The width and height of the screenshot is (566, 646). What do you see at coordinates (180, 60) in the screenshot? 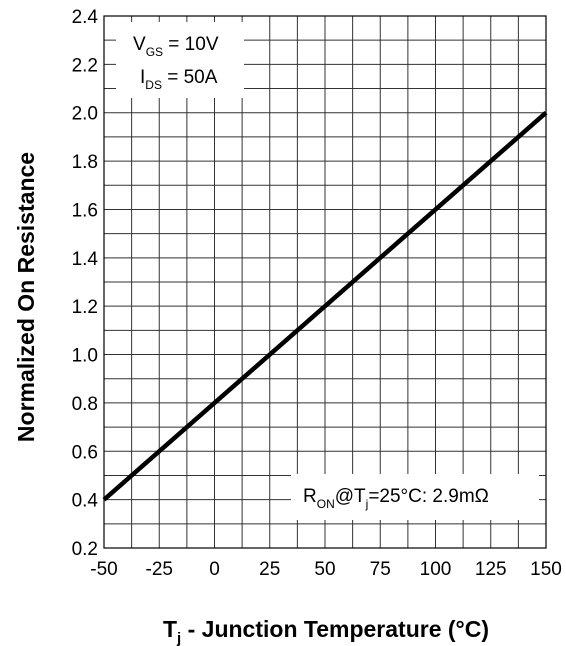
I see `conditions-annotation: VGS = 10V IDS = 50A` at bounding box center [180, 60].